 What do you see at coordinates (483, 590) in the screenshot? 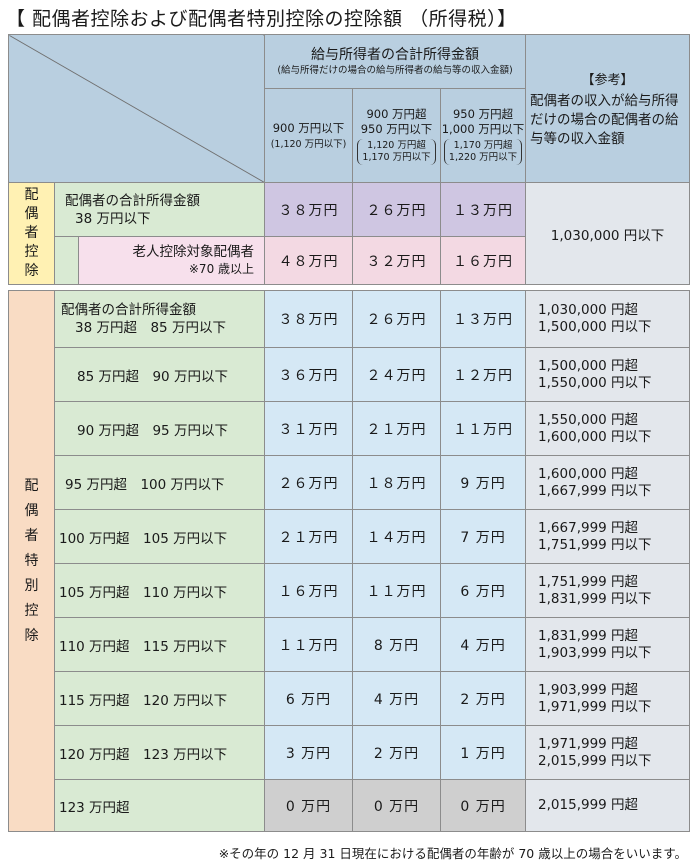
I see `special-row-6-val-3: 6 万円` at bounding box center [483, 590].